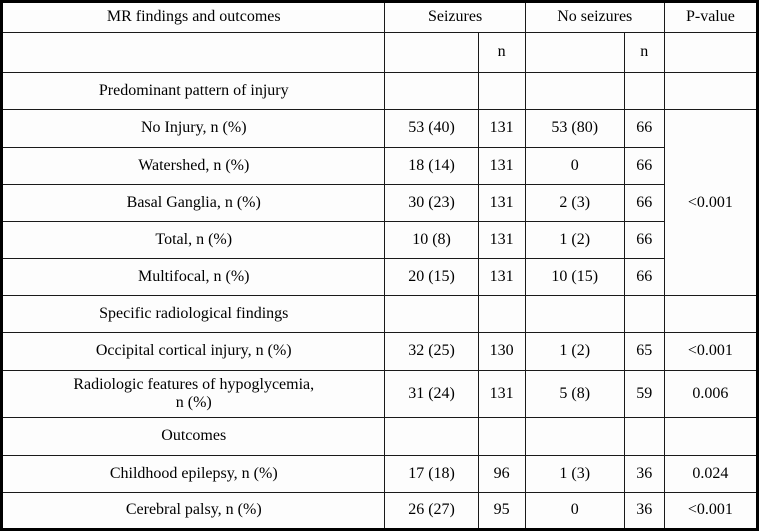 The width and height of the screenshot is (759, 531). Describe the element at coordinates (193, 240) in the screenshot. I see `row-label: Total, n (%)` at that location.